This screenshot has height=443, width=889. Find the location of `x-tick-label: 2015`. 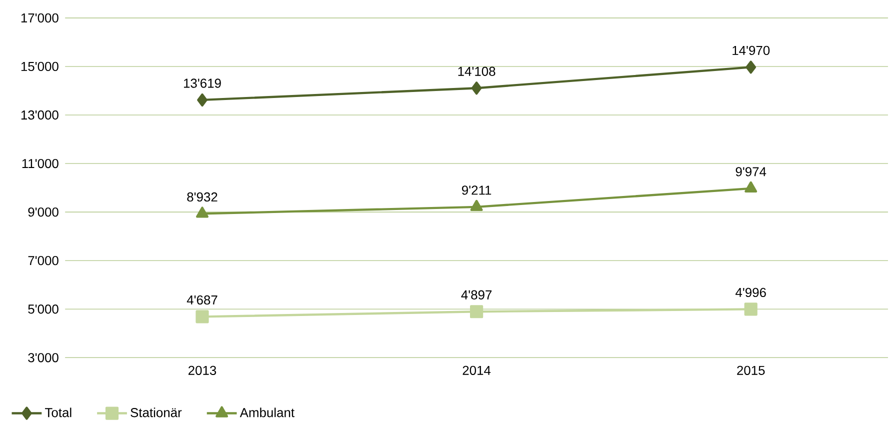

x-tick-label: 2015 is located at coordinates (751, 370).